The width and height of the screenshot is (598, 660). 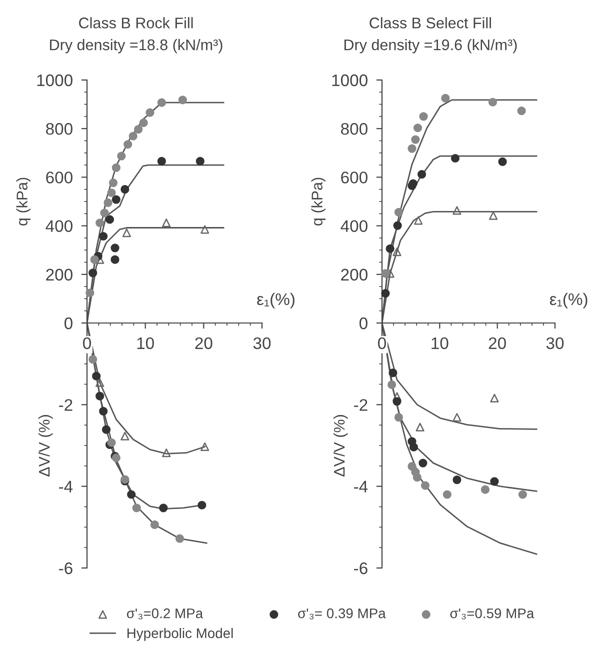 What do you see at coordinates (430, 22) in the screenshot?
I see `chart-title: Class B Select Fill` at bounding box center [430, 22].